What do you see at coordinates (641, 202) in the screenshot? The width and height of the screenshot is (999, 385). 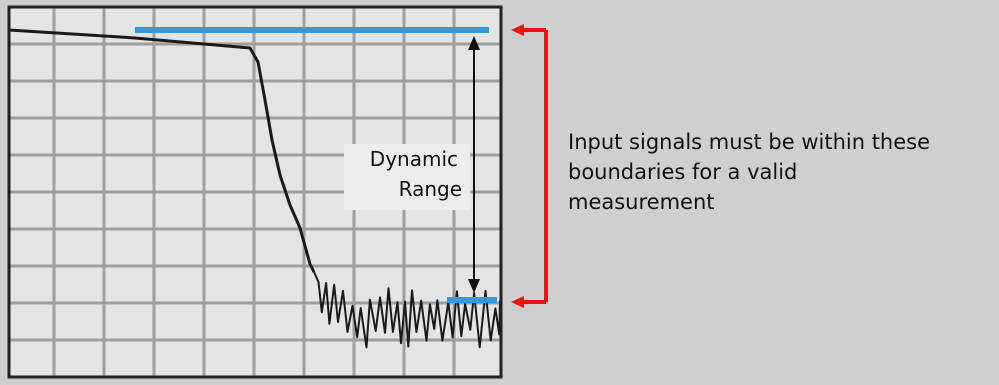 I see `annotation-line-3: measurement` at bounding box center [641, 202].